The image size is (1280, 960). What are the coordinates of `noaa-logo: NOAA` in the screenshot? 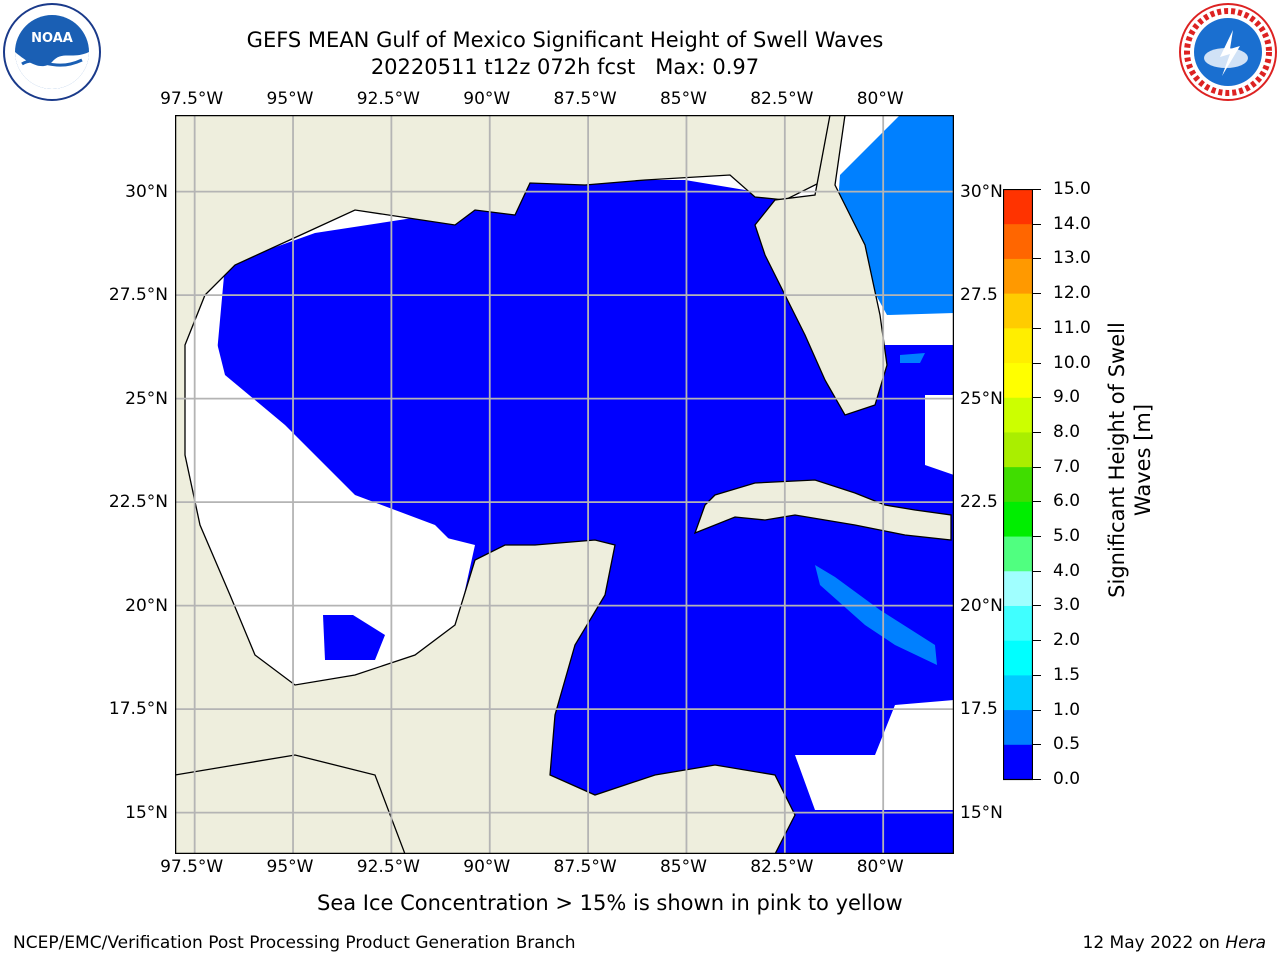 It's located at (52, 52).